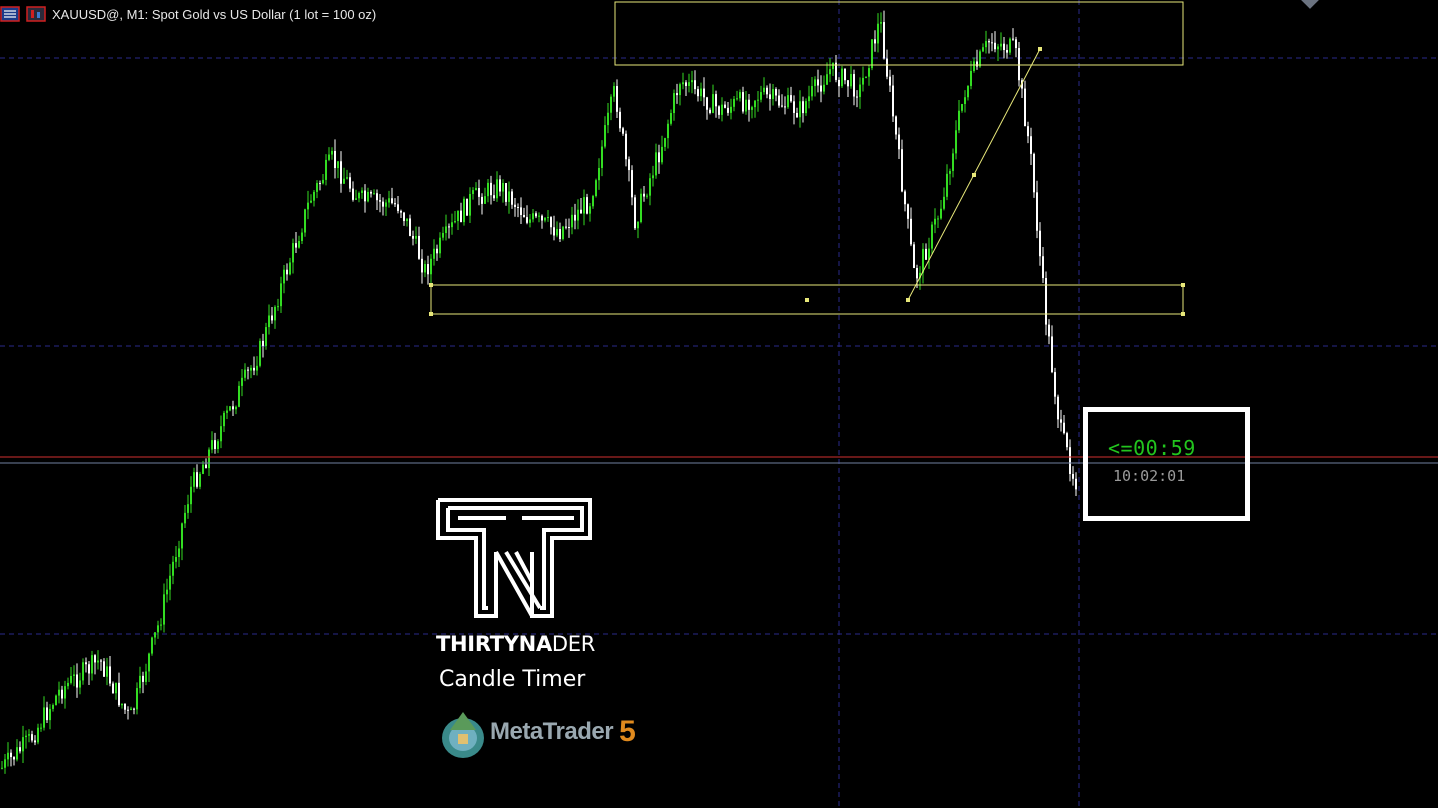 This screenshot has width=1438, height=808. I want to click on platform-version: 5, so click(627, 731).